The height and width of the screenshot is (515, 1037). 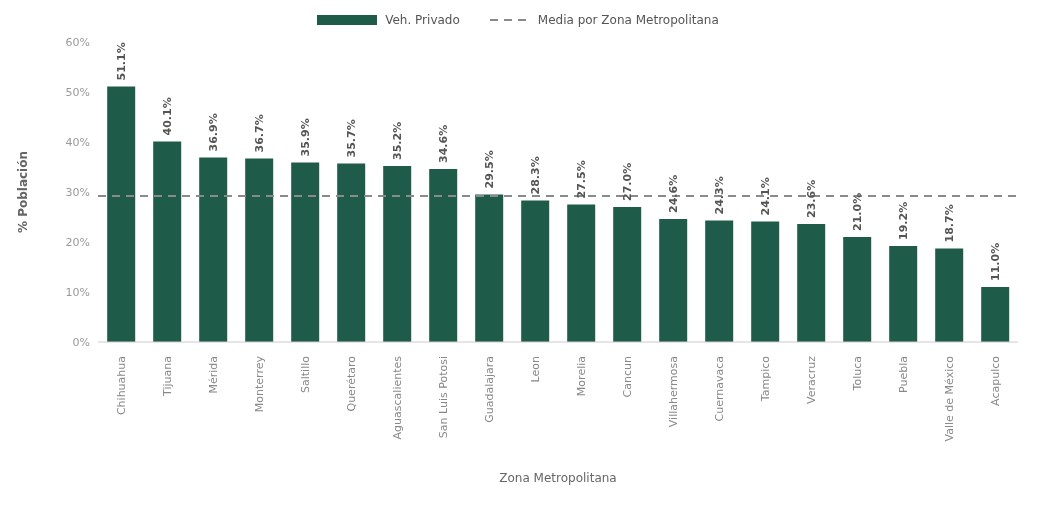 What do you see at coordinates (627, 181) in the screenshot?
I see `data-label: 27.0%` at bounding box center [627, 181].